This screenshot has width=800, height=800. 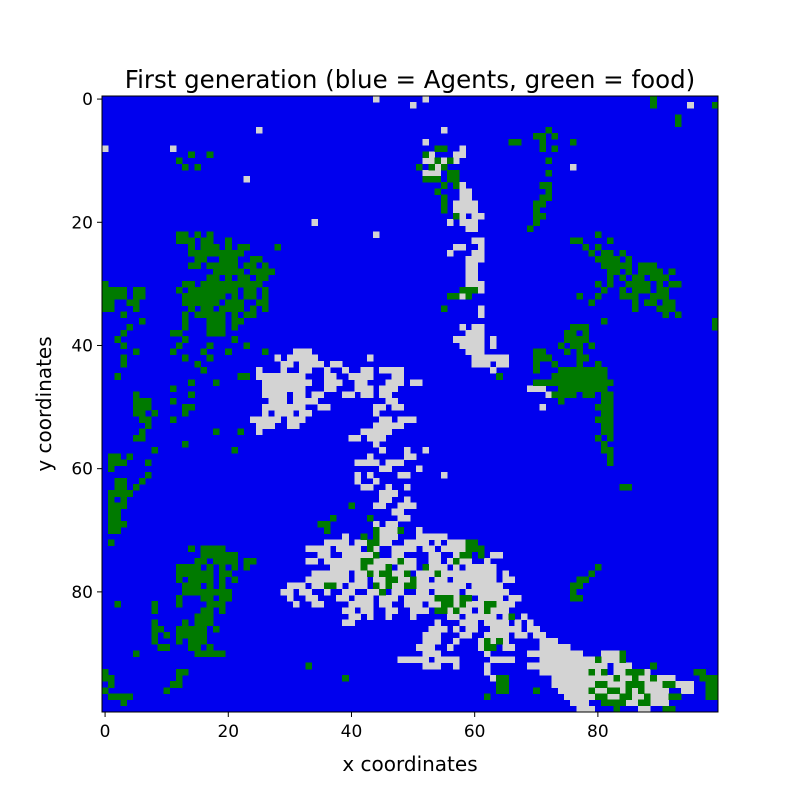 What do you see at coordinates (82, 223) in the screenshot?
I see `y-tick-label: 20` at bounding box center [82, 223].